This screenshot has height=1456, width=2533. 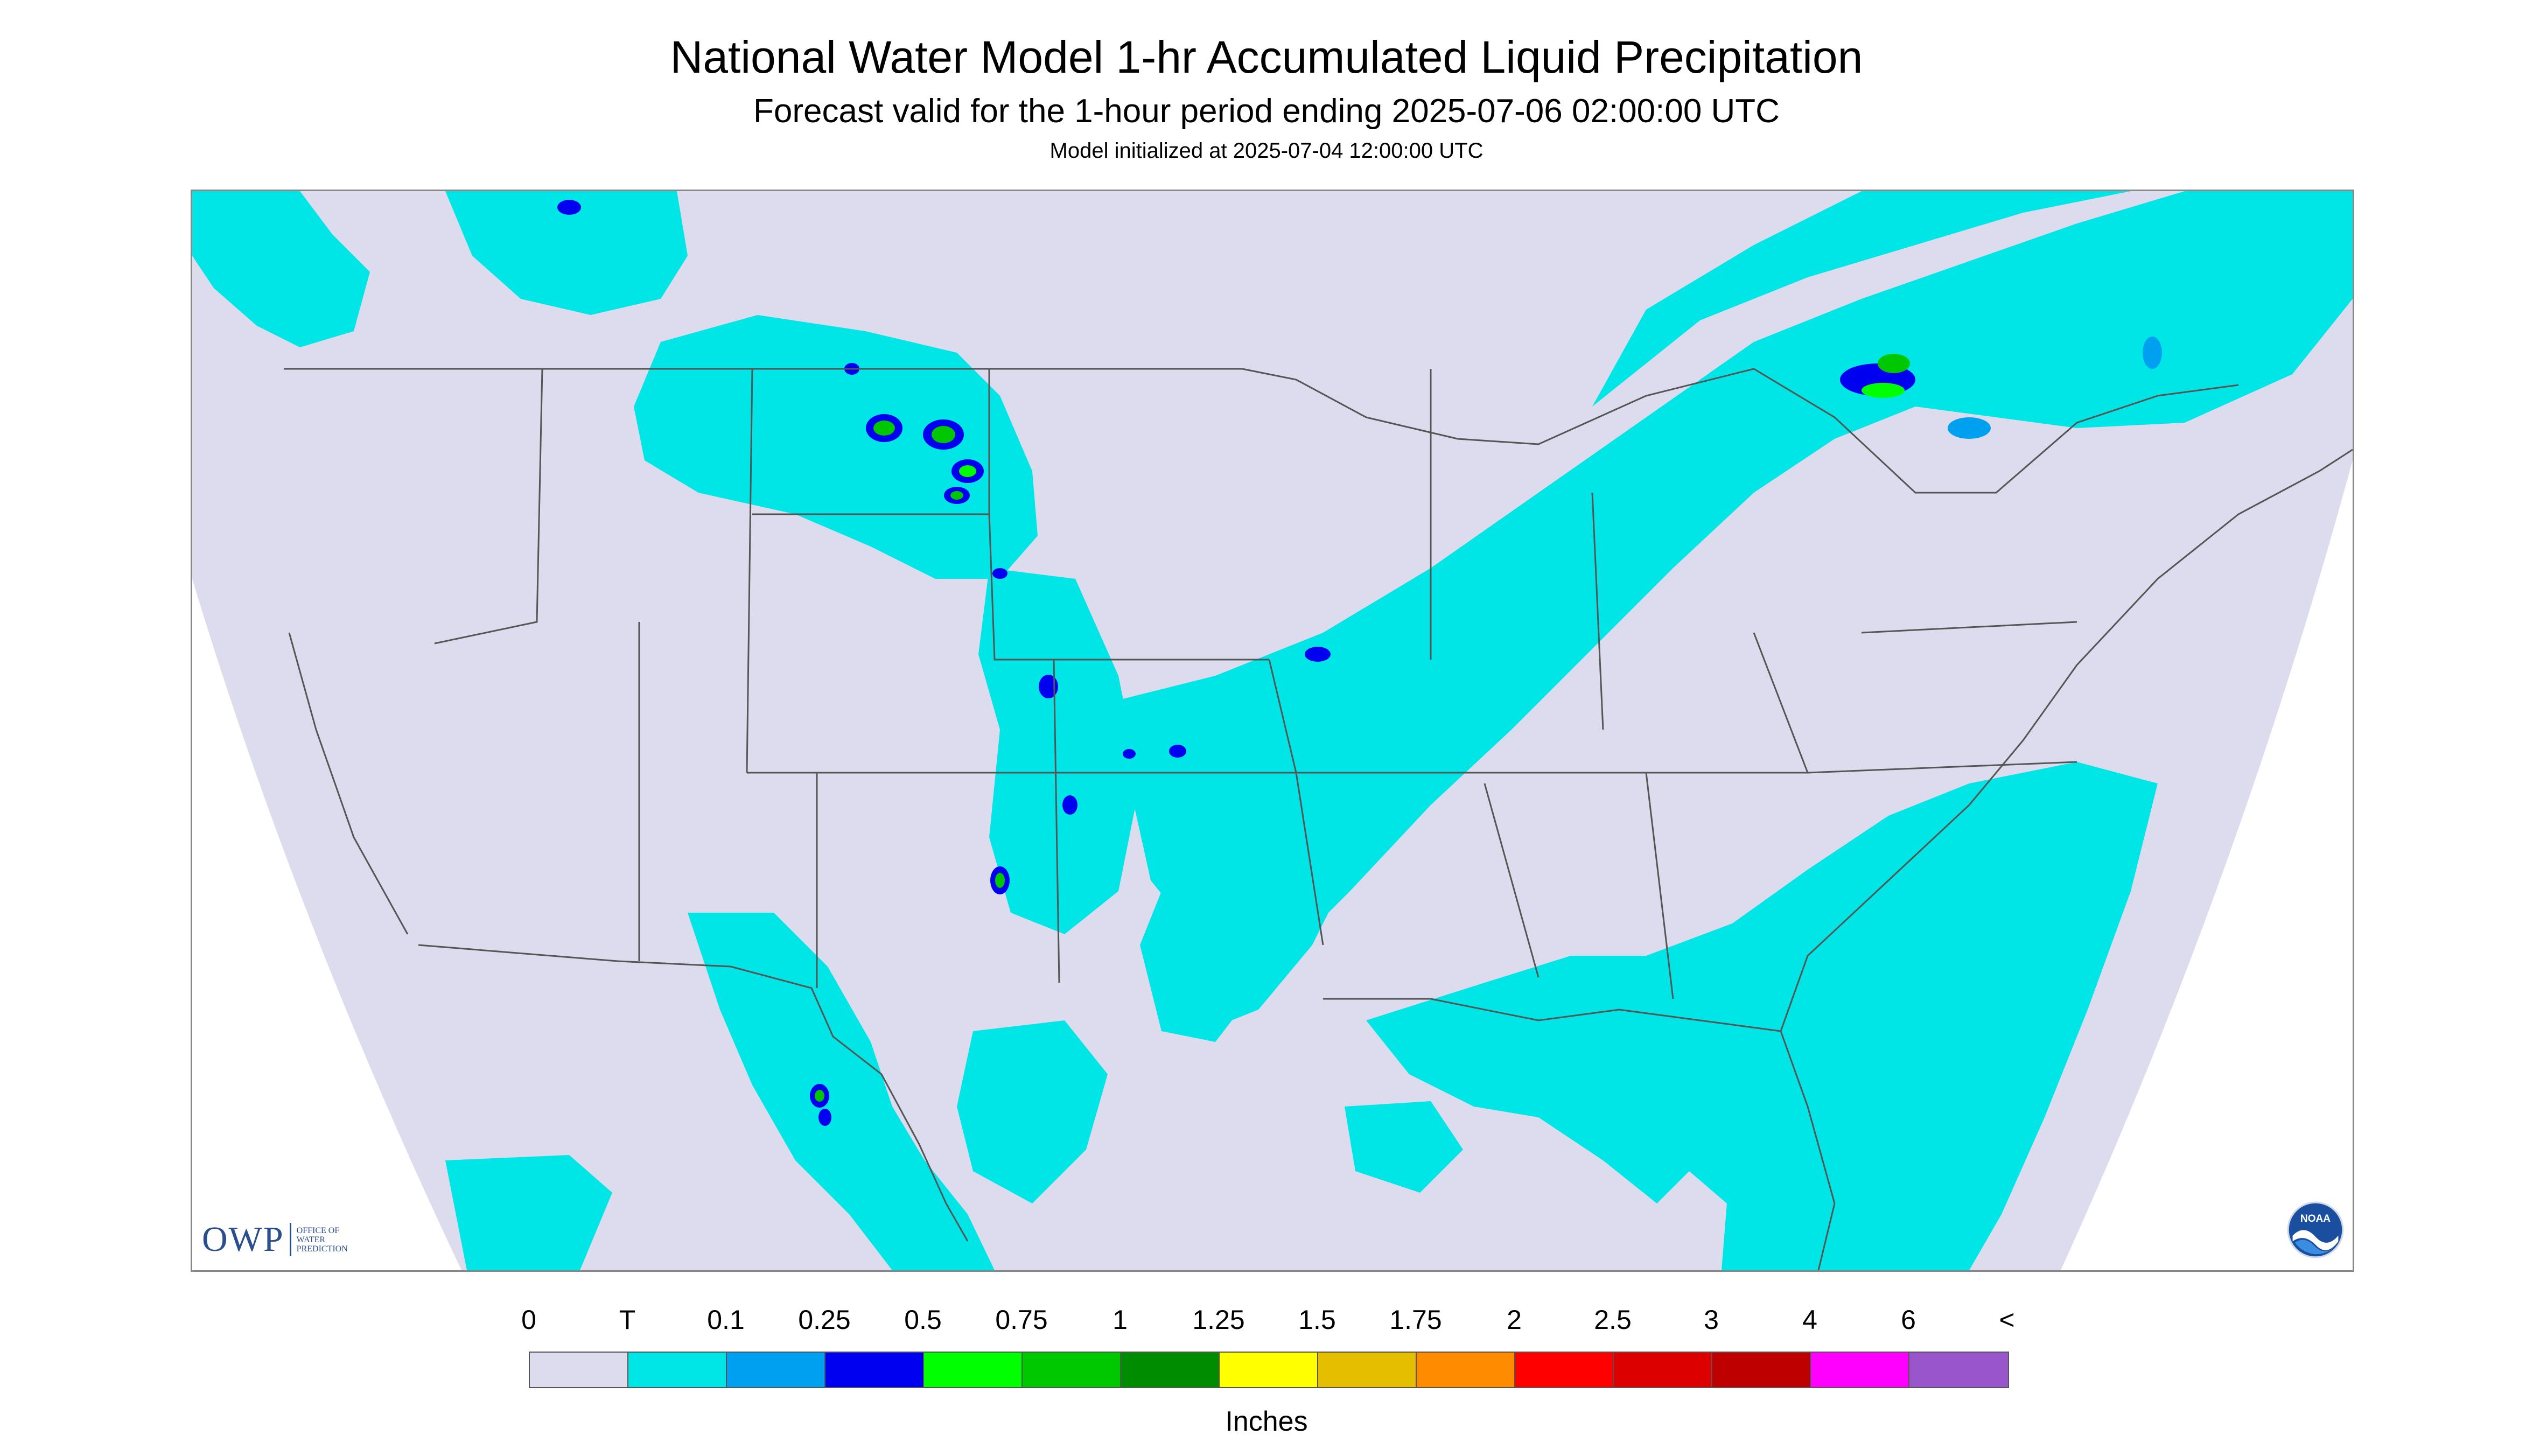 I want to click on colorbar-tick-label: 4, so click(x=1810, y=1320).